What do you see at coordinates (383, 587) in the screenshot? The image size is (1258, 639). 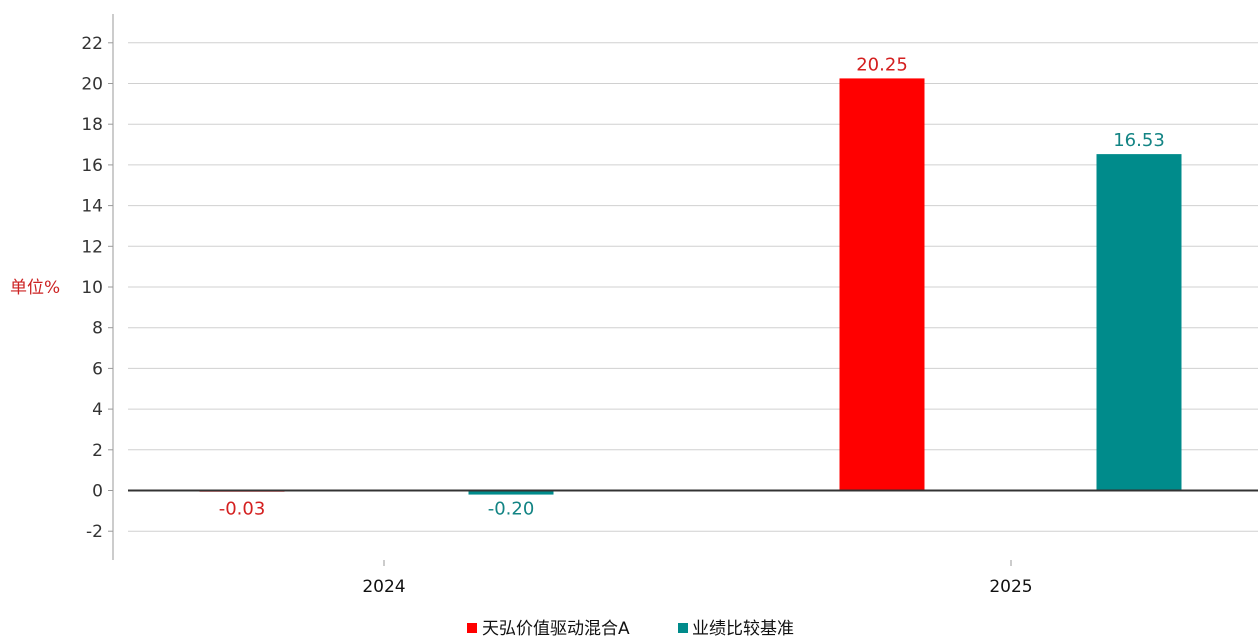 I see `x-tick-label: 2024` at bounding box center [383, 587].